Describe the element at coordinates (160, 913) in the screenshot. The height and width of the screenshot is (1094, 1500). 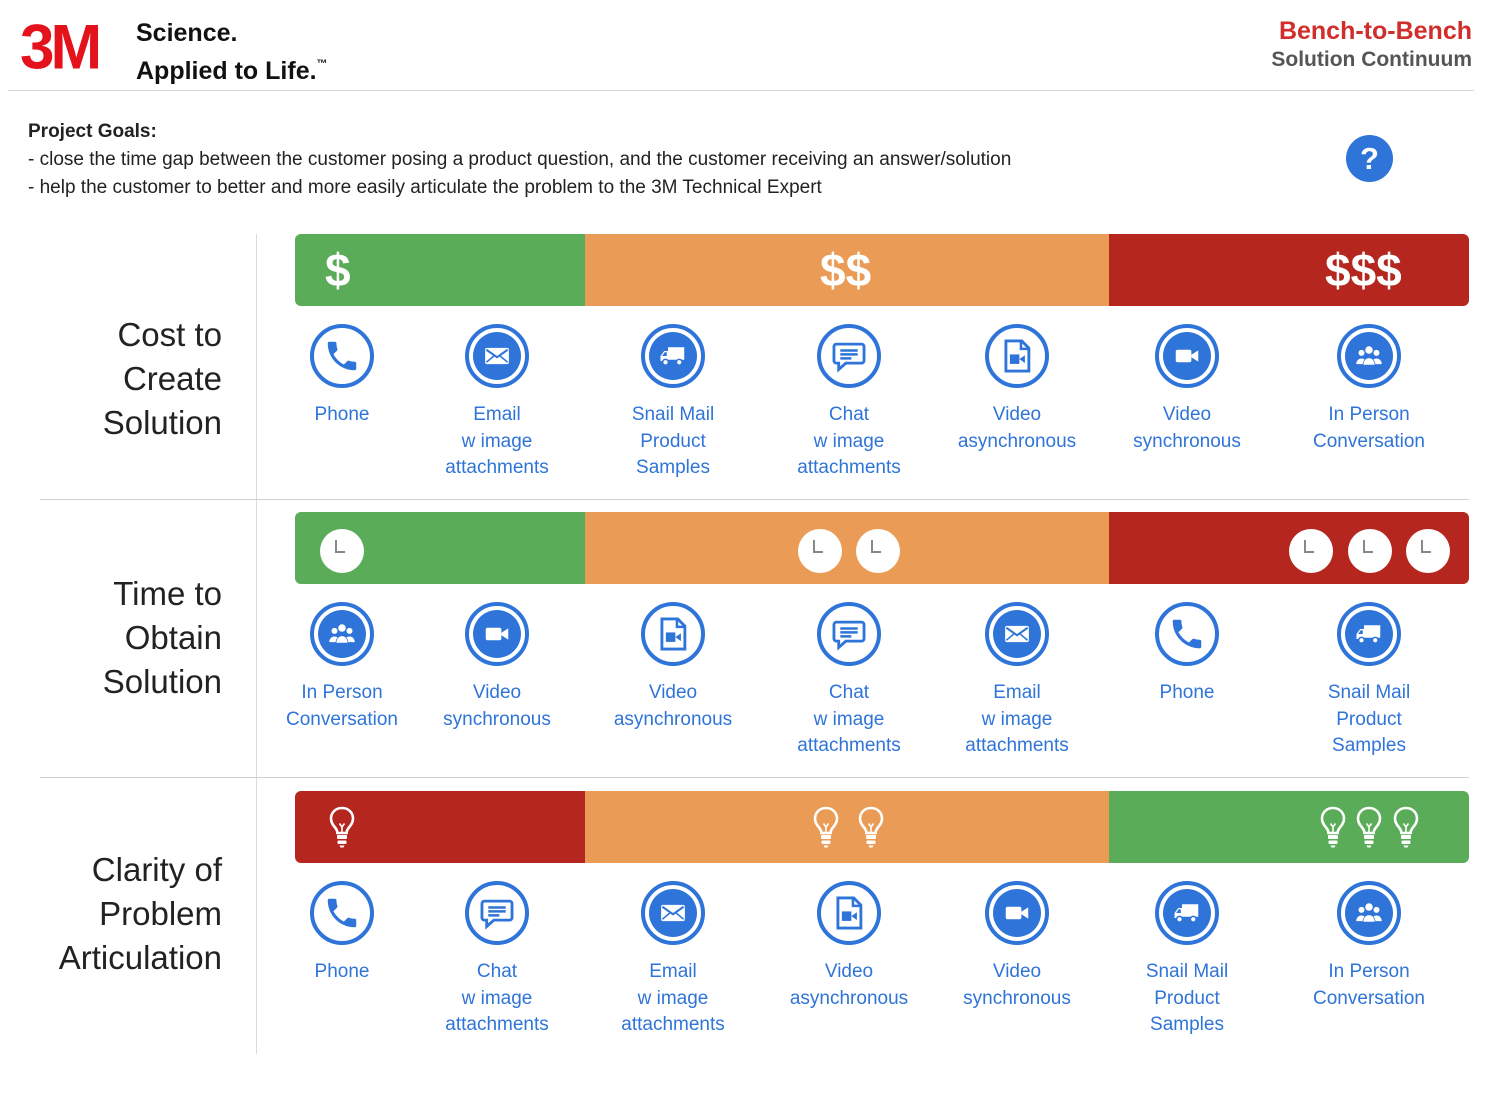
I see `row-label-line: Problem` at that location.